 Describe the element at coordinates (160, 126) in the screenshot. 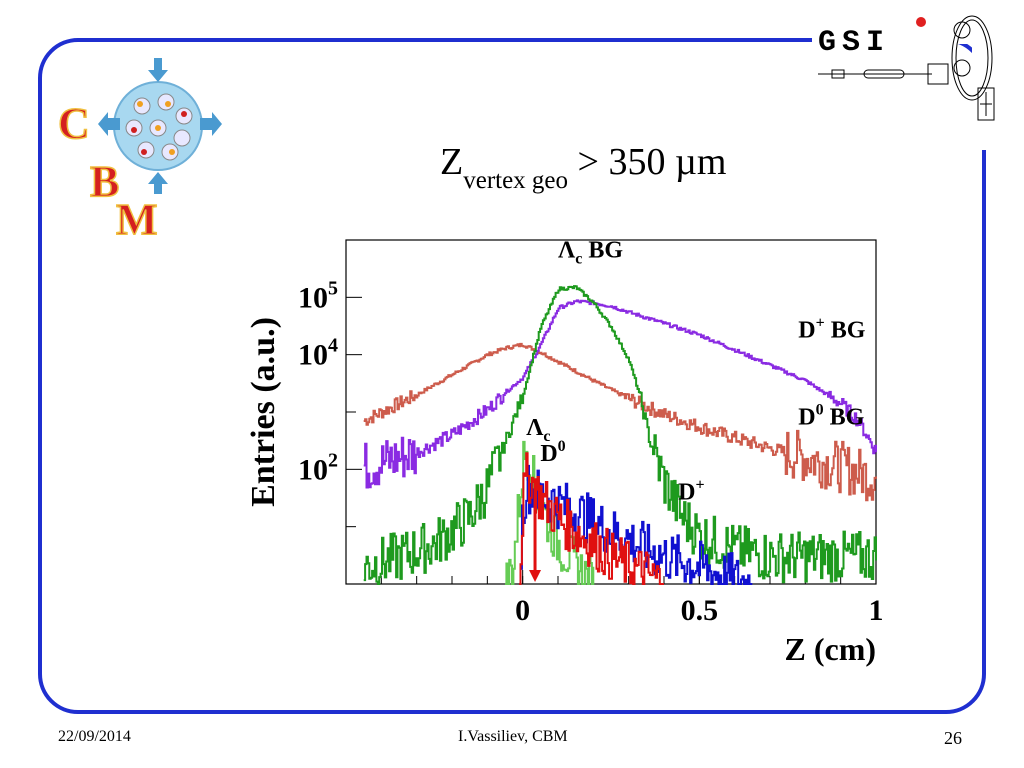

I see `logo-arrows-icon` at that location.